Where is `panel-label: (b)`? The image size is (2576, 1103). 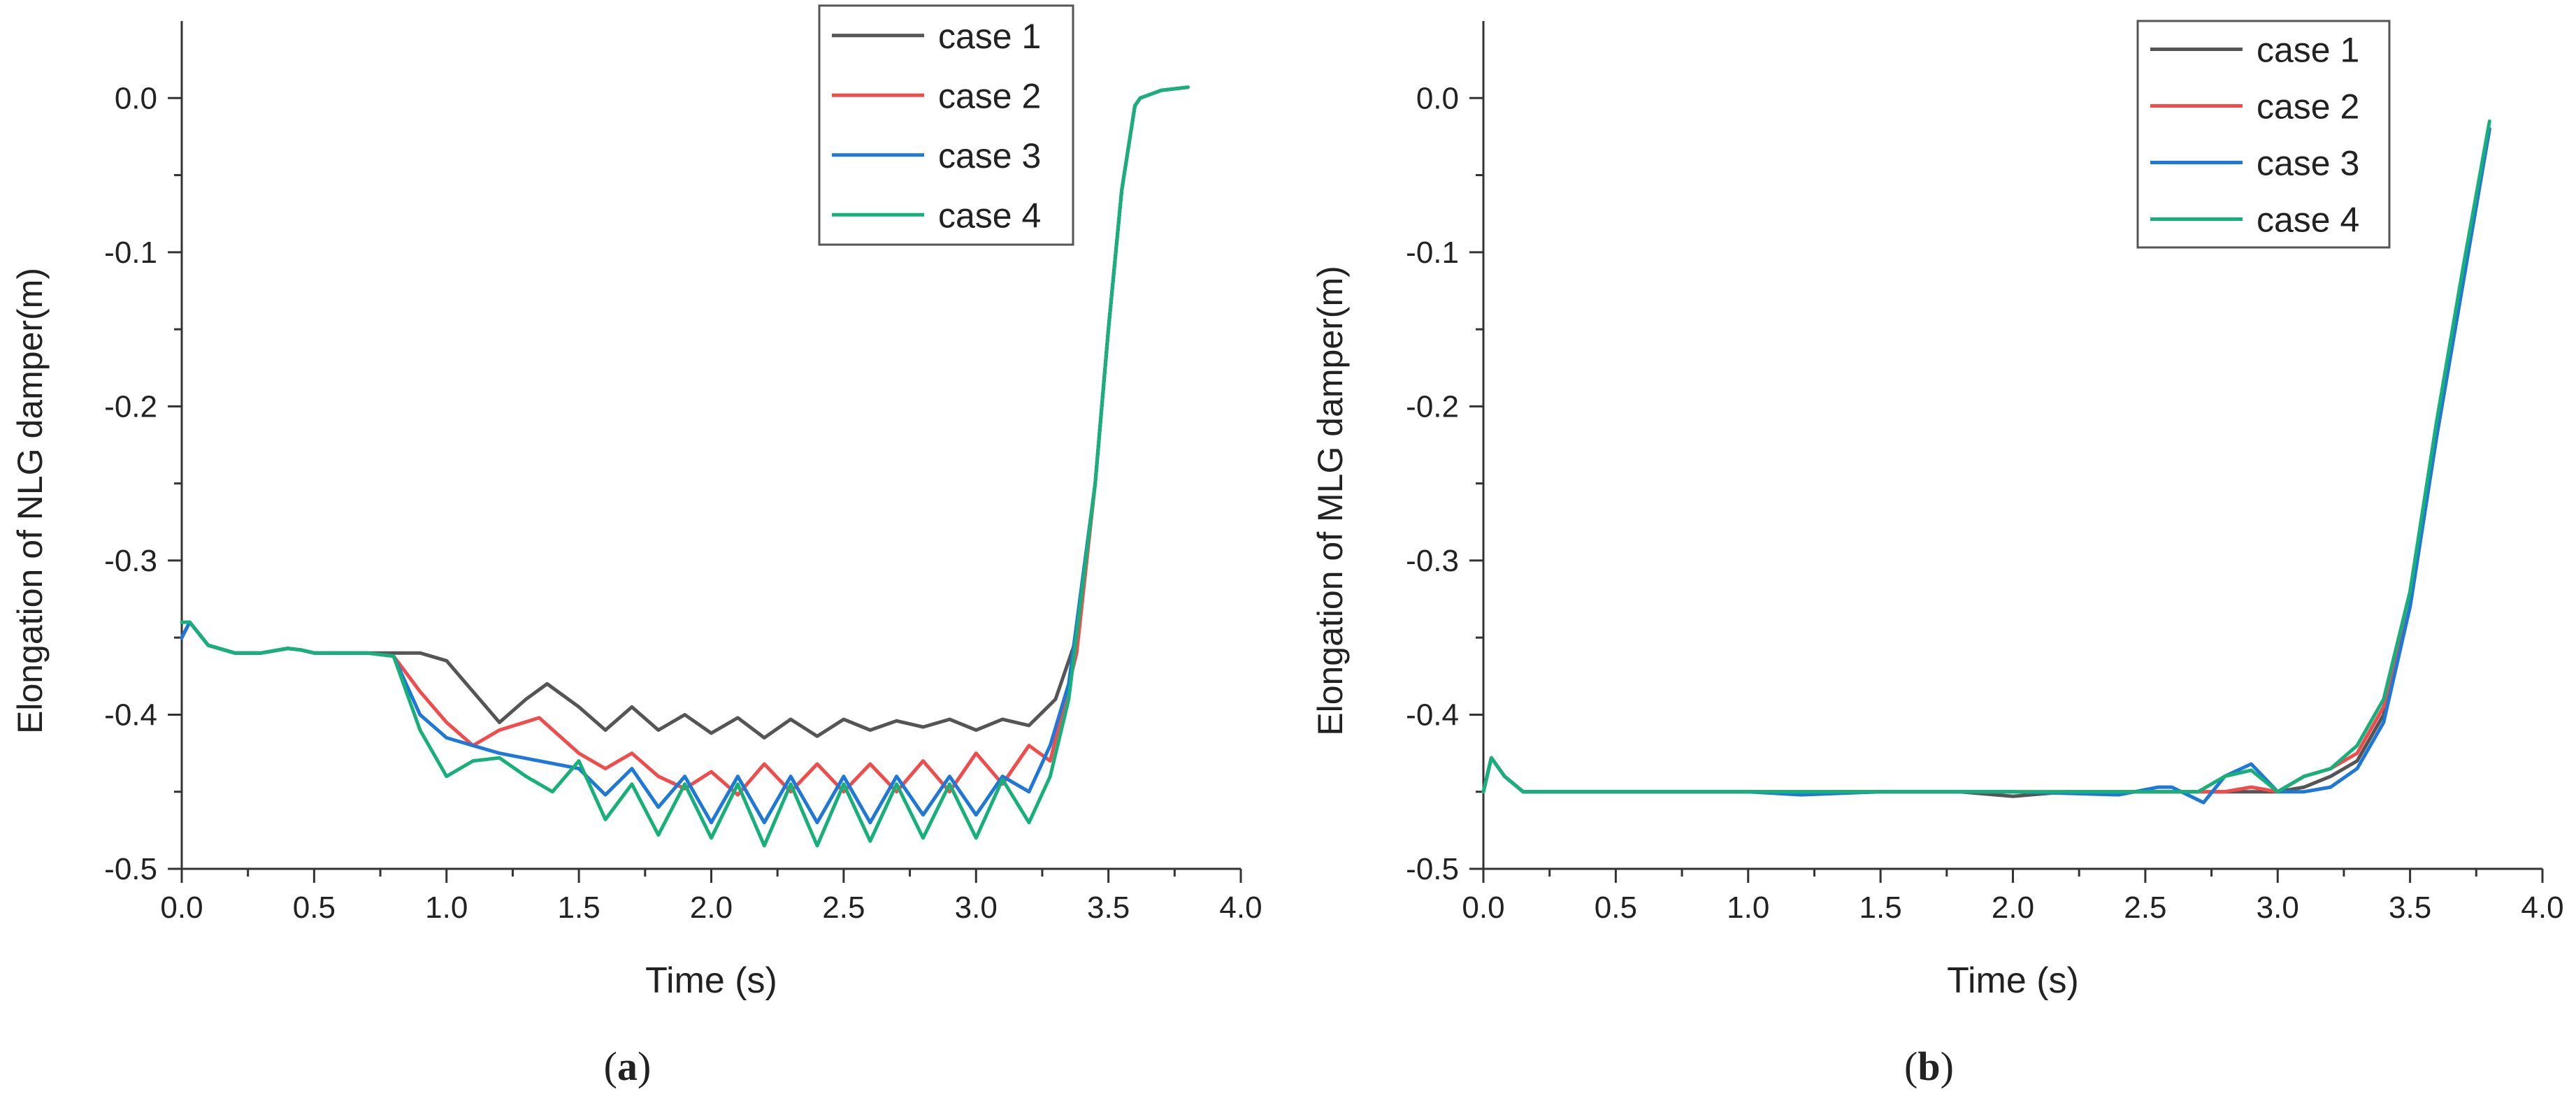 panel-label: (b) is located at coordinates (1929, 1066).